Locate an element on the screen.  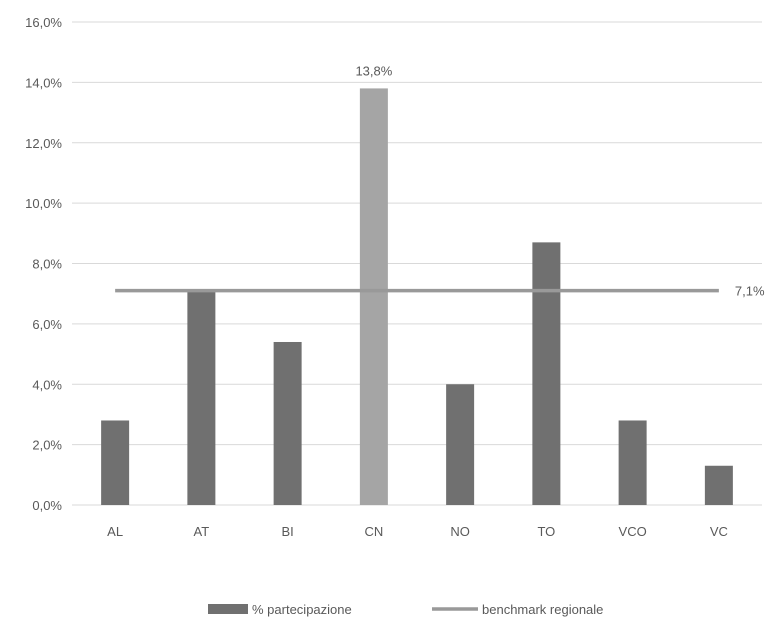
bar-vco is located at coordinates (632, 462).